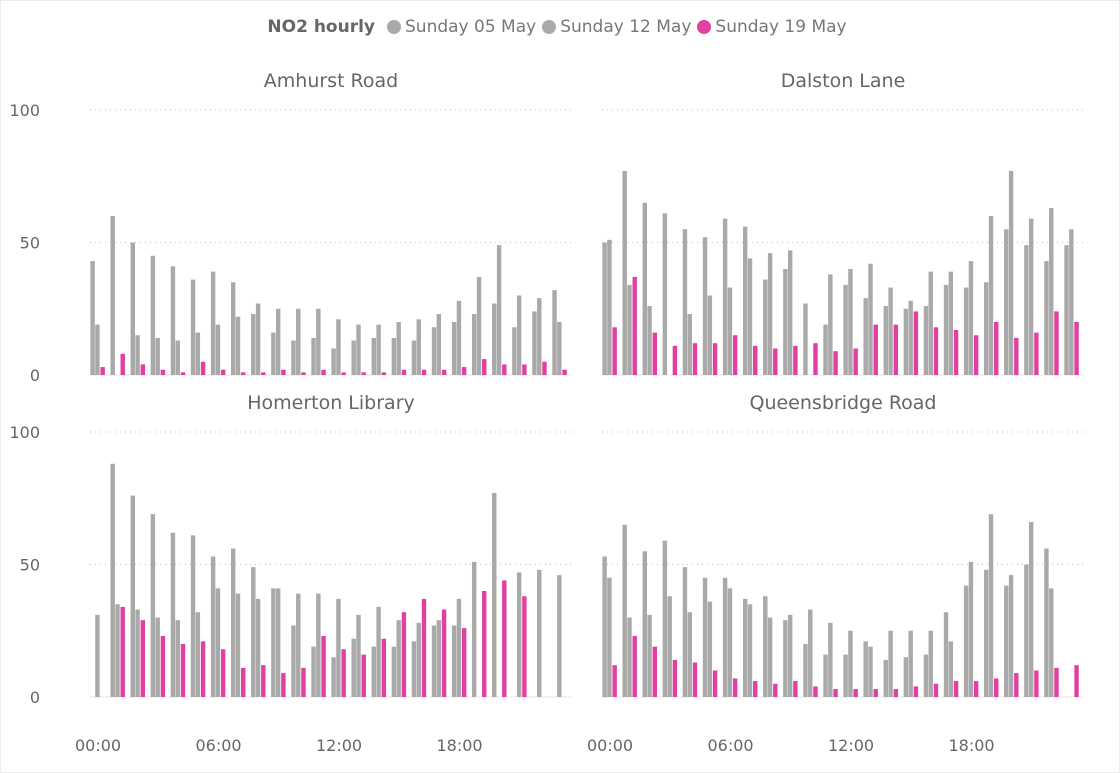  I want to click on x-tick-label: 00:00, so click(98, 745).